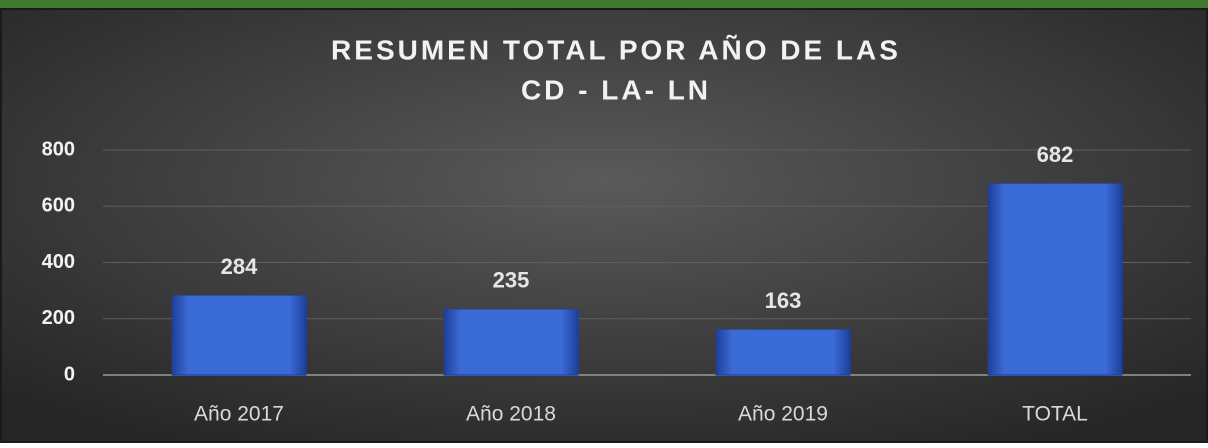  I want to click on top-bar, so click(604, 4).